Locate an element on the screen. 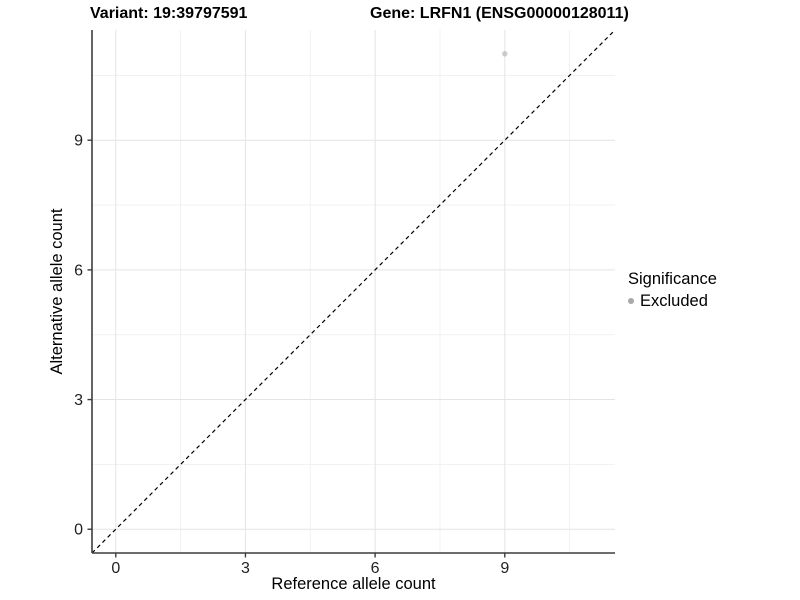 Image resolution: width=800 pixels, height=600 pixels. x-tick-label: 6 is located at coordinates (375, 568).